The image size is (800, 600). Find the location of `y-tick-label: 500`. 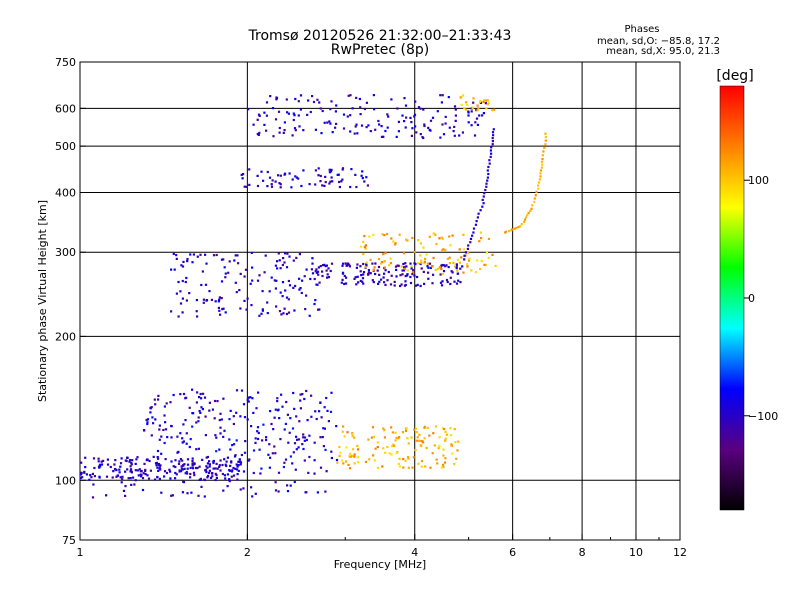

y-tick-label: 500 is located at coordinates (65, 146).